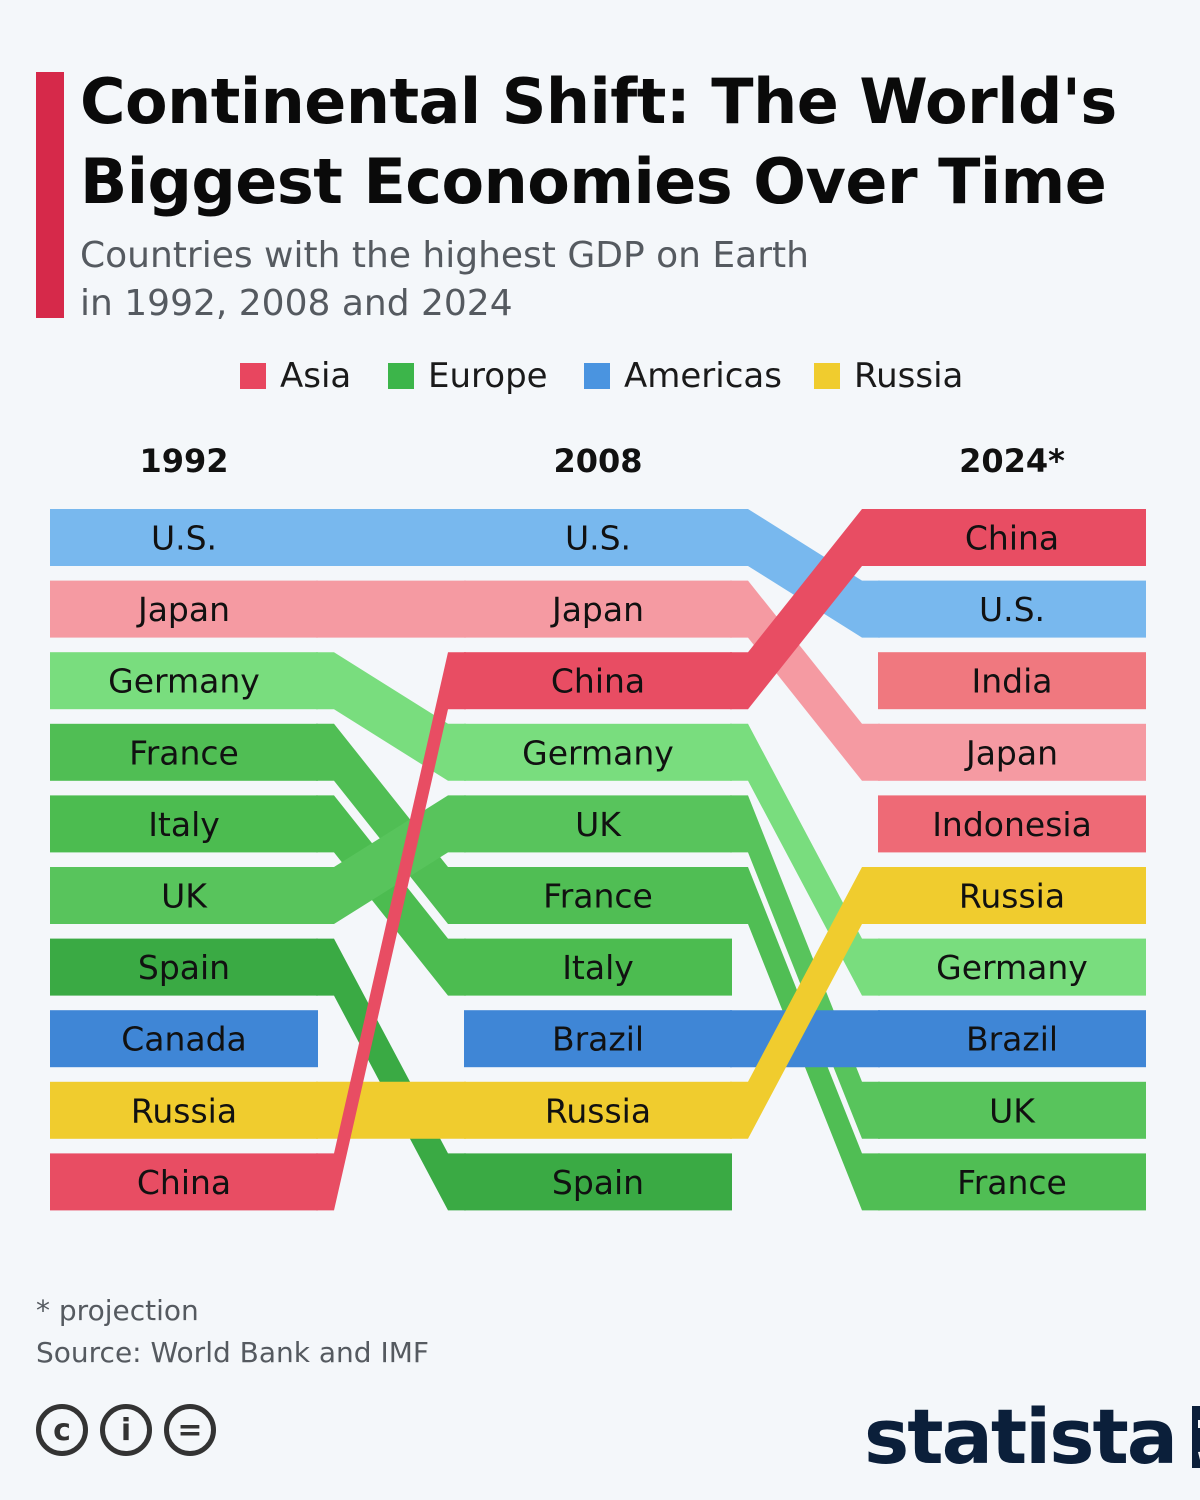  I want to click on legend-item-europe: Europe, so click(468, 376).